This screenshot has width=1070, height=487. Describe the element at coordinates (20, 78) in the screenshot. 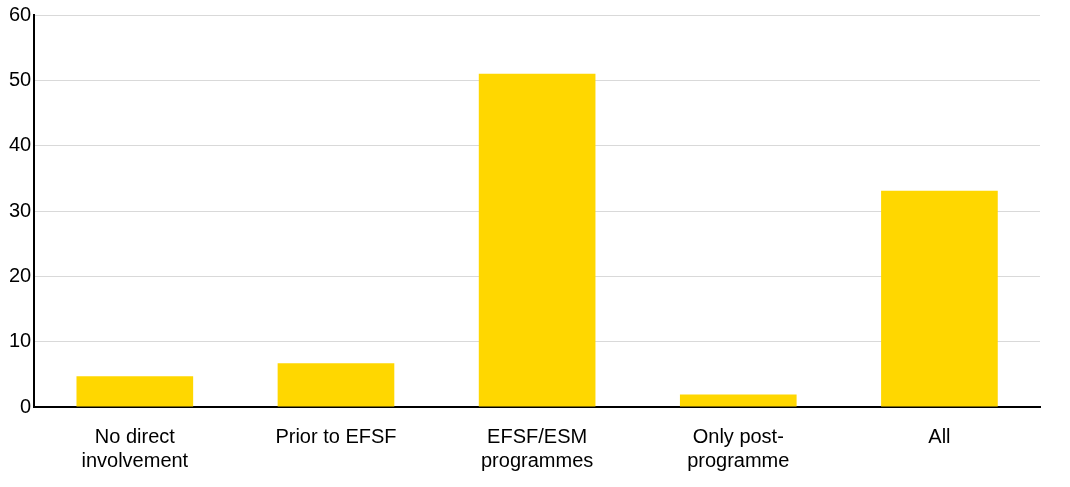

I see `y-tick-label: 50` at that location.